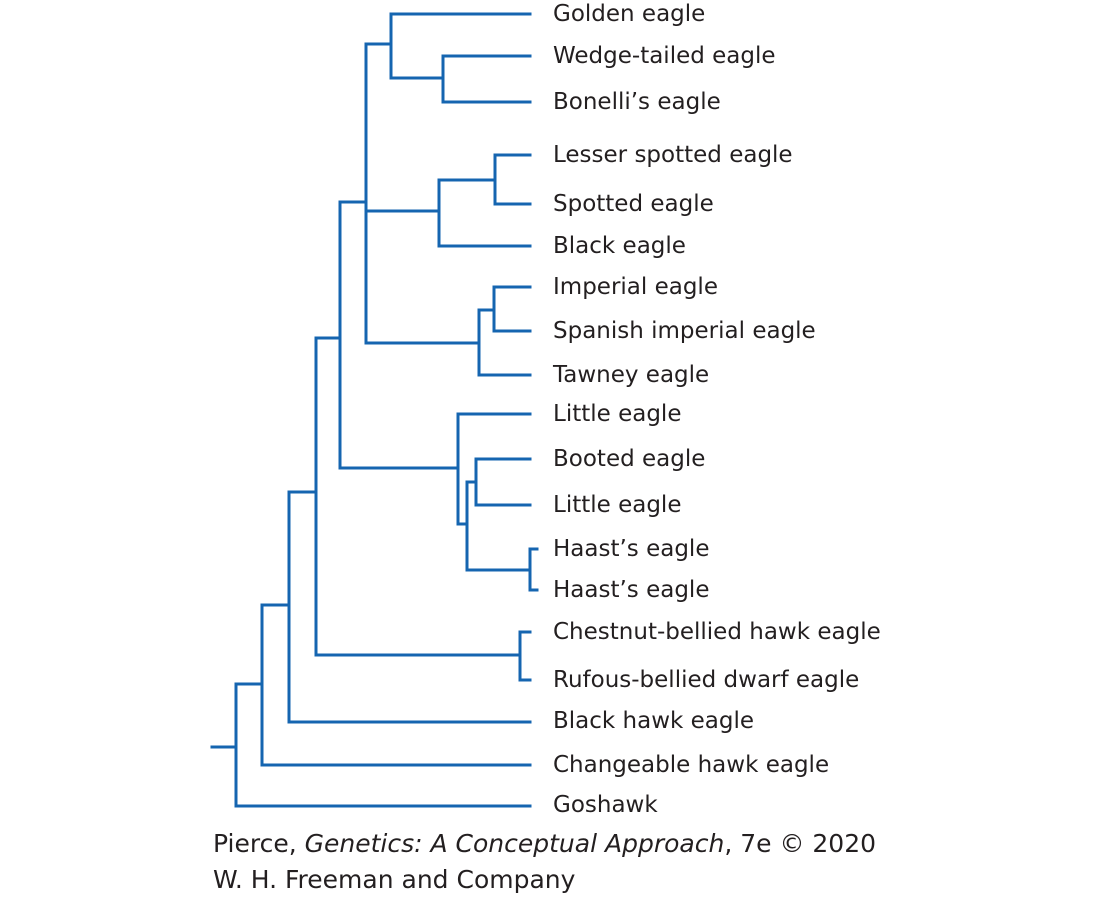 This screenshot has width=1100, height=898. What do you see at coordinates (399, 335) in the screenshot?
I see `branch-clade-n4` at bounding box center [399, 335].